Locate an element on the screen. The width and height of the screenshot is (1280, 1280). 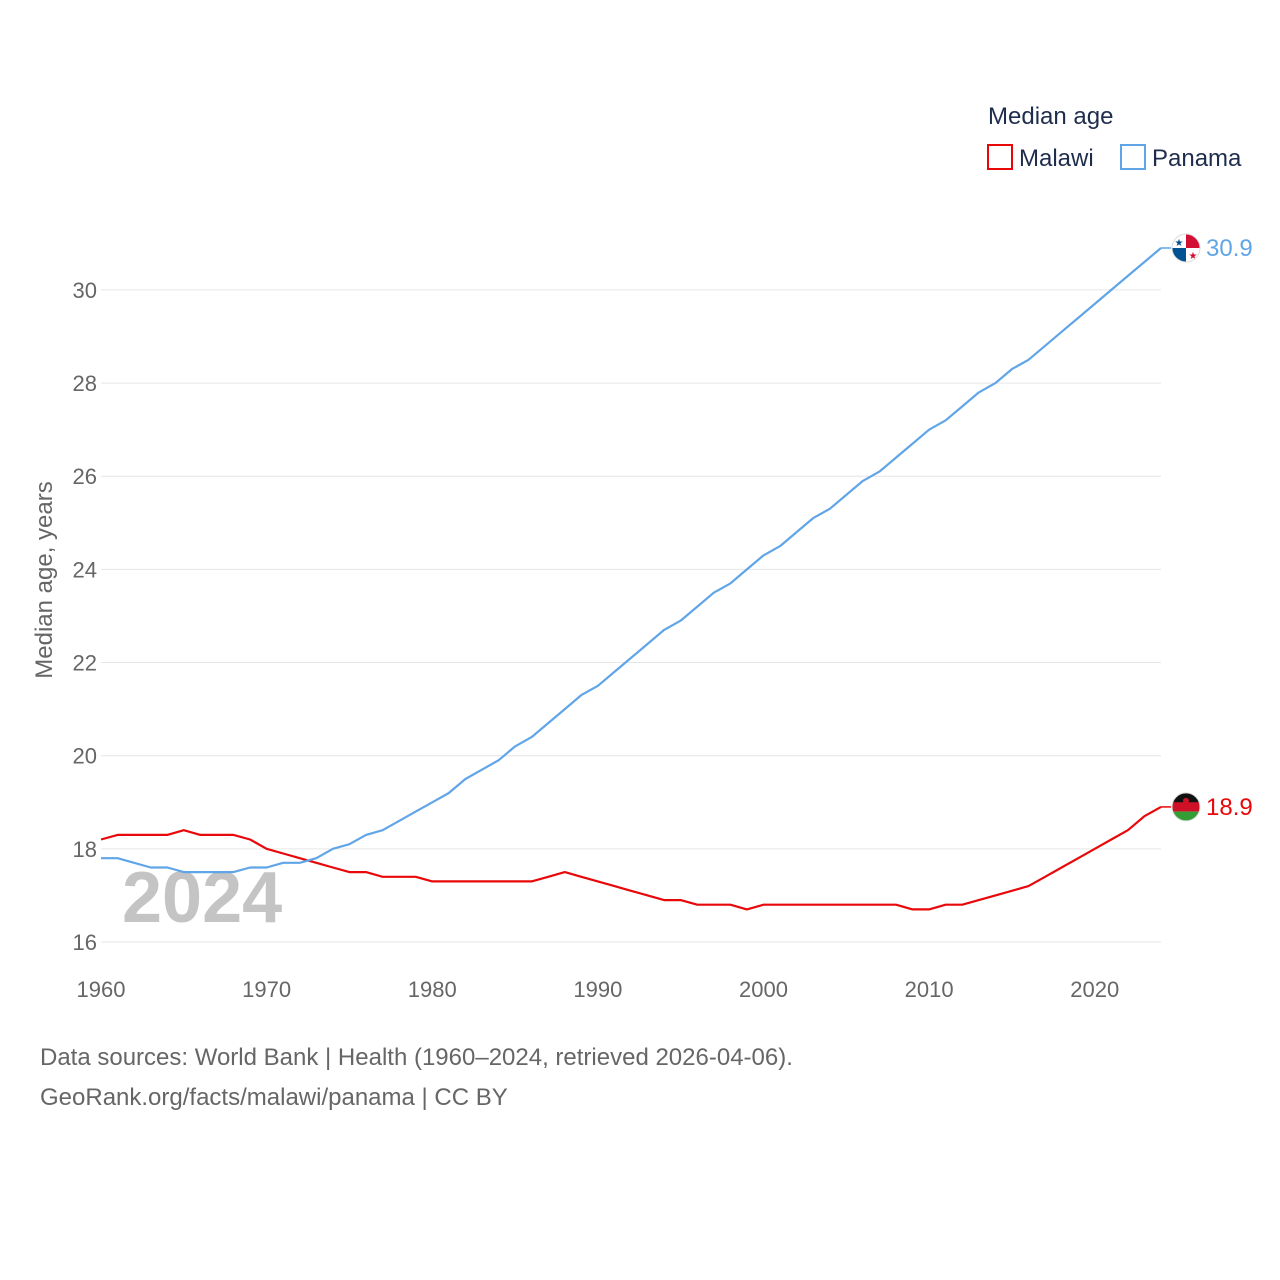
legend-label-malawi: Malawi is located at coordinates (1056, 158).